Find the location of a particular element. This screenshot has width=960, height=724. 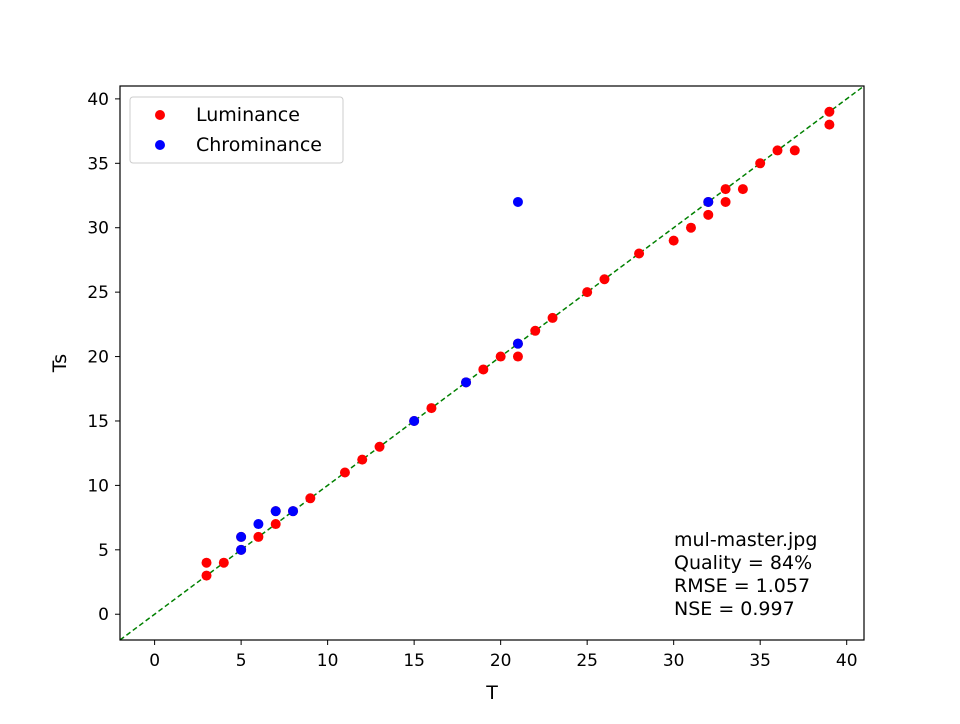

x-tick-label: 5 is located at coordinates (241, 661).